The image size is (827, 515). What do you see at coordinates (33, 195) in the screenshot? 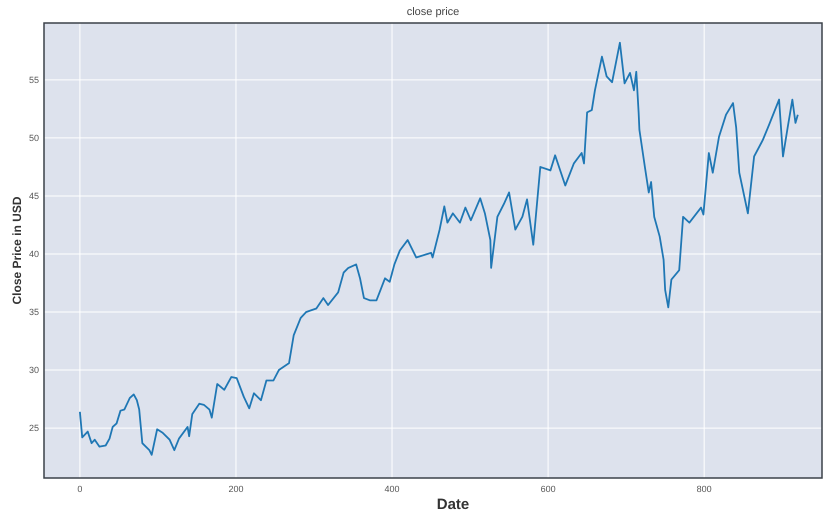
I see `y-tick-label: 45` at bounding box center [33, 195].